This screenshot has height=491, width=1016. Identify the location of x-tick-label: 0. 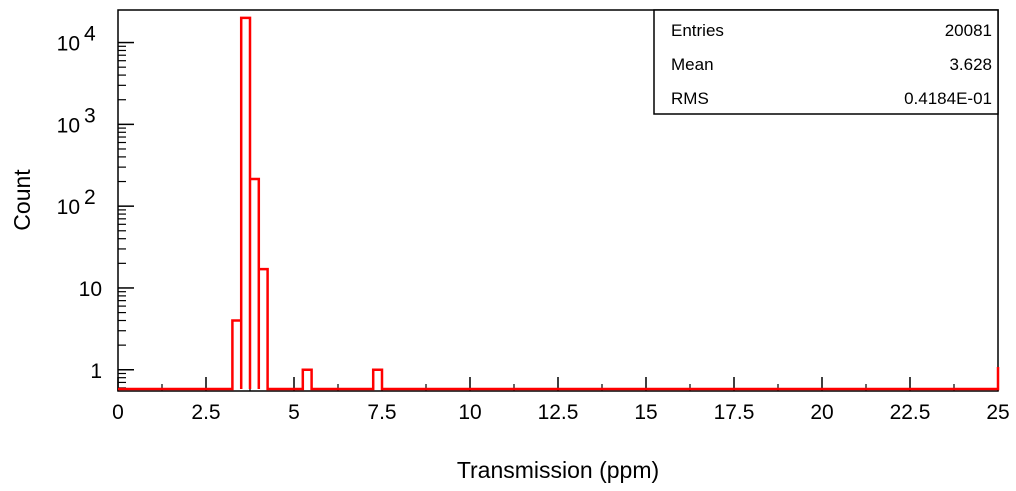
(118, 412).